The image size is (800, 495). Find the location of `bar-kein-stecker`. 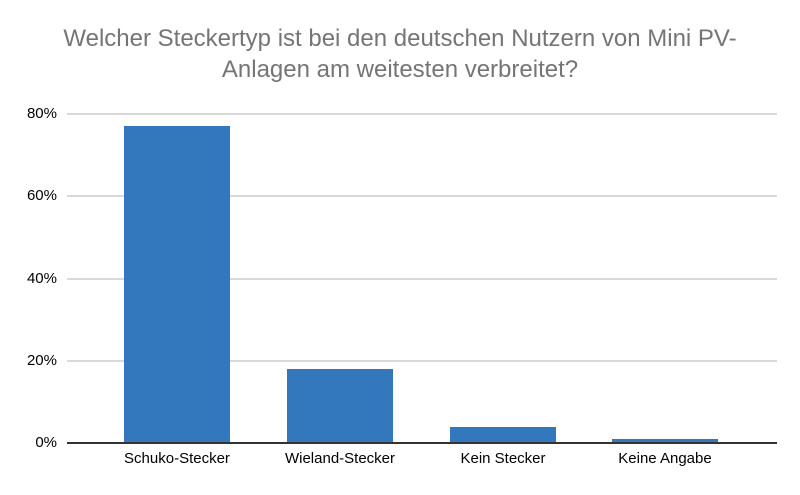

bar-kein-stecker is located at coordinates (503, 435).